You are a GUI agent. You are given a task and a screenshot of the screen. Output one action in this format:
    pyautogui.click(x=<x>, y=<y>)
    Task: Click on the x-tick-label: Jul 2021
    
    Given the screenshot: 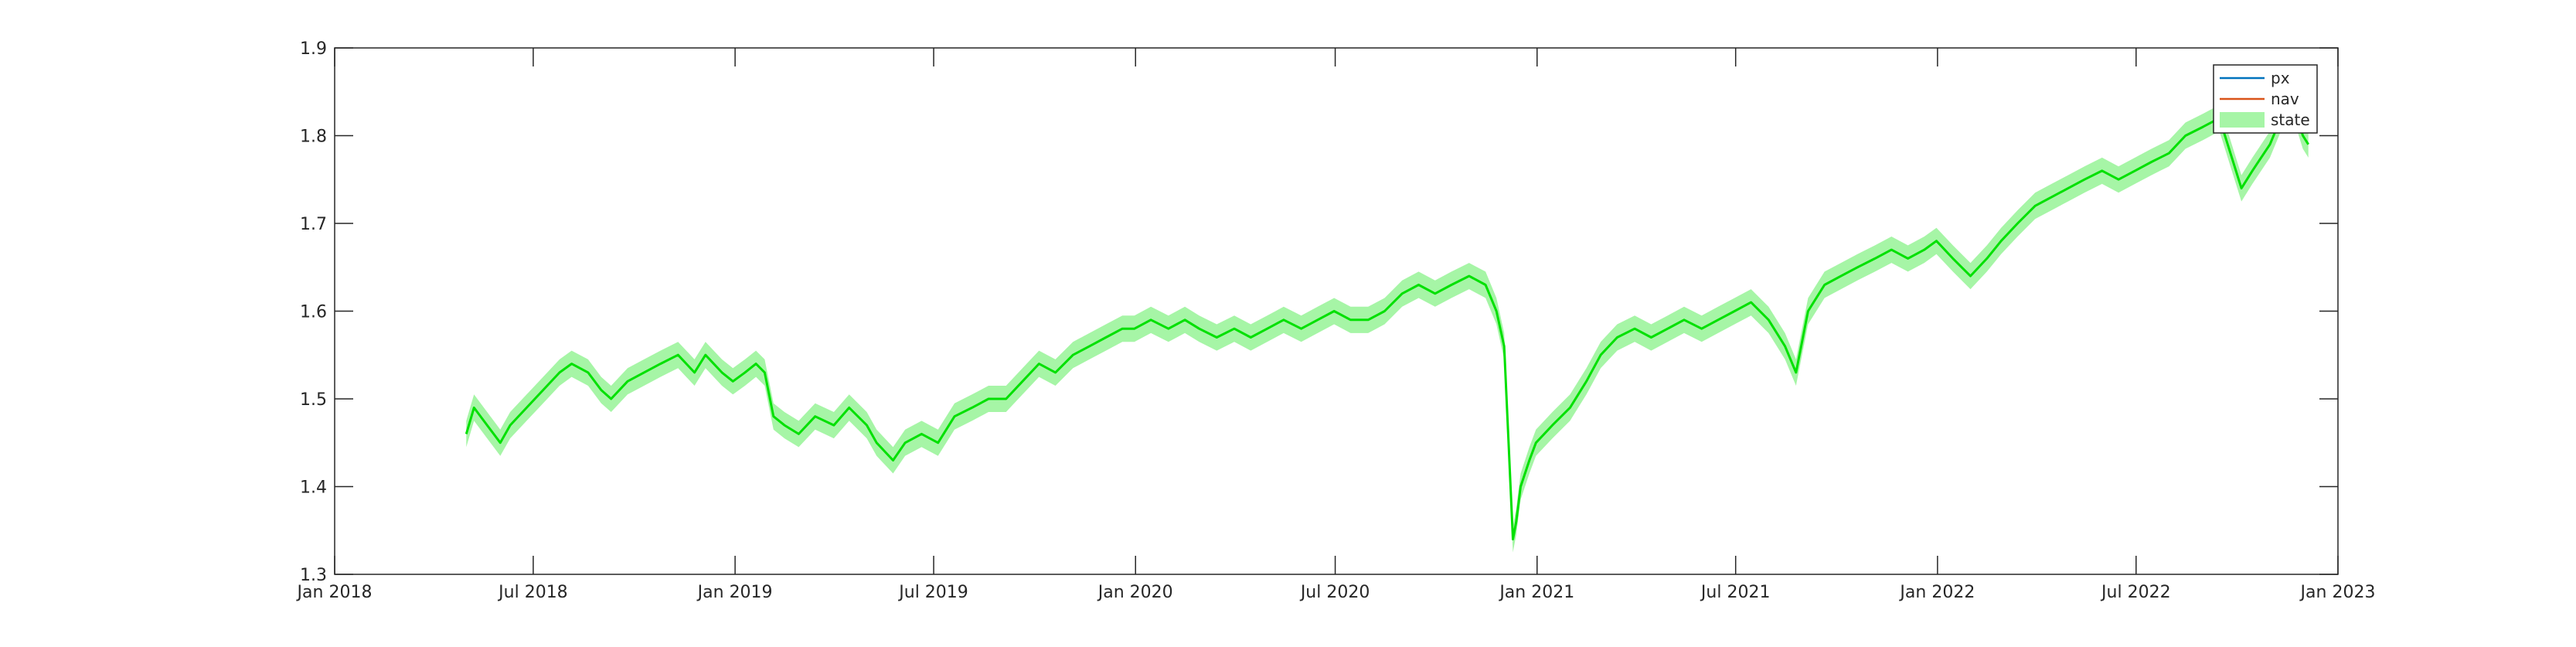 What is the action you would take?
    pyautogui.click(x=1736, y=592)
    